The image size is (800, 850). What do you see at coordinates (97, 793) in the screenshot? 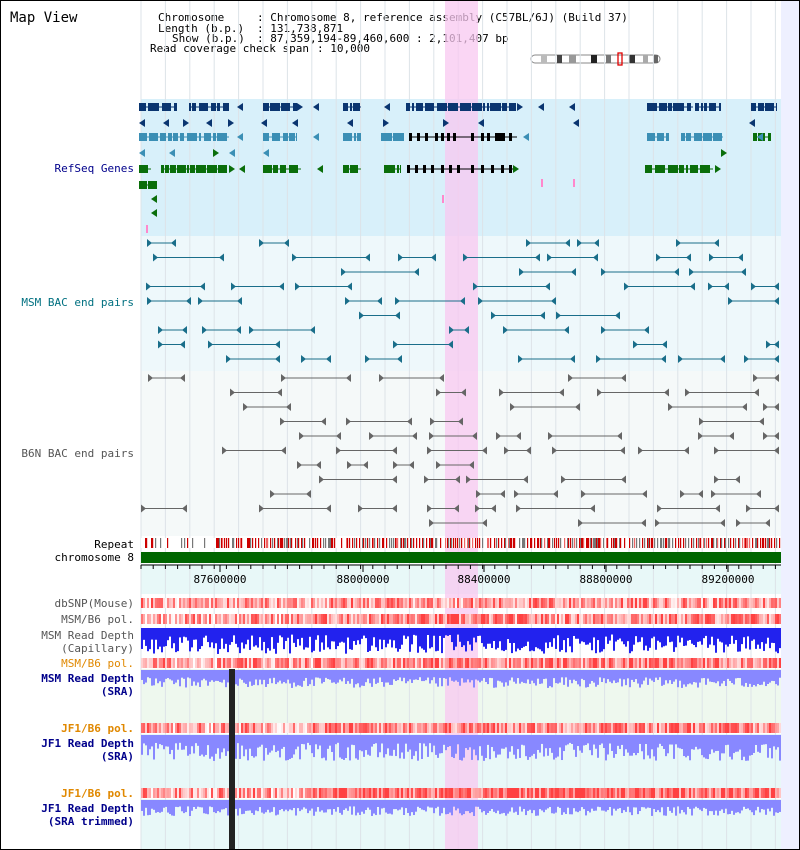
I see `track-label-jf1-pol-2: JF1/B6 pol.` at bounding box center [97, 793].